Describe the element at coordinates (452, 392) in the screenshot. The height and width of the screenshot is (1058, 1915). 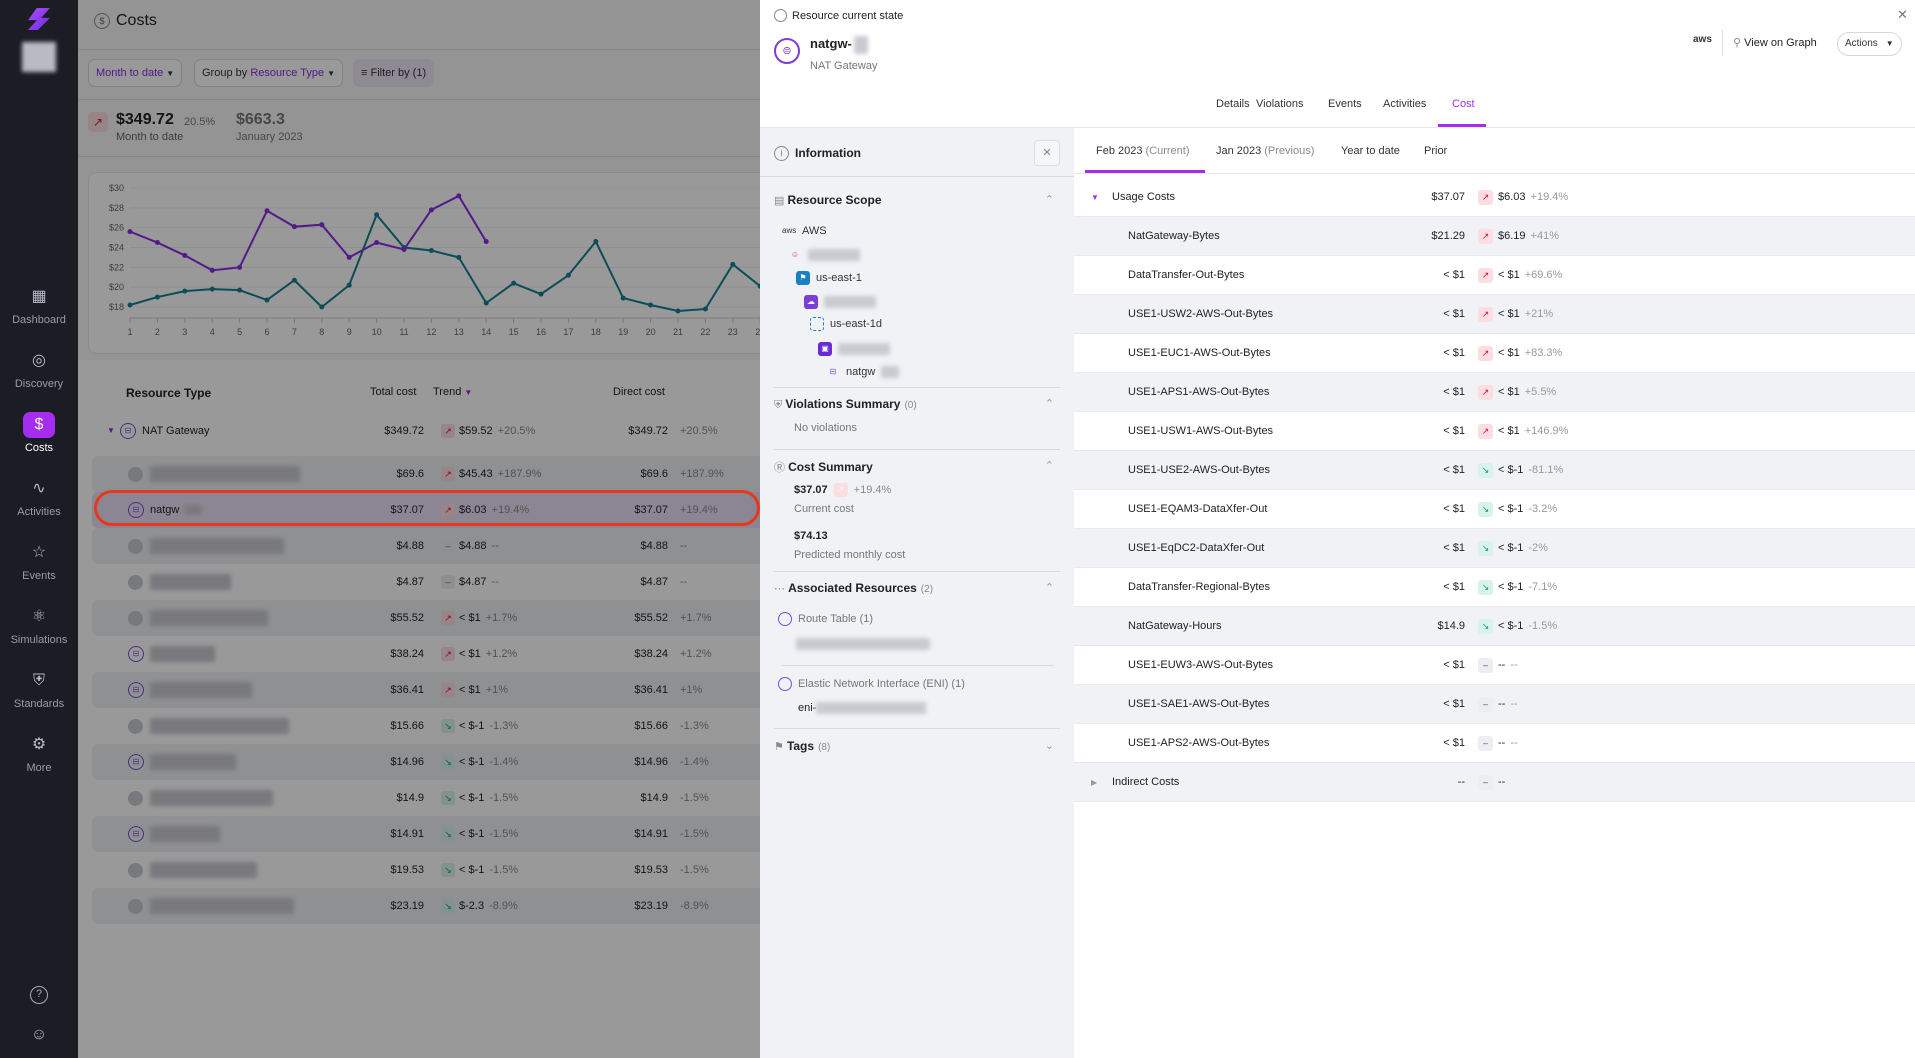
I see `col-trend: Trend ▼` at that location.